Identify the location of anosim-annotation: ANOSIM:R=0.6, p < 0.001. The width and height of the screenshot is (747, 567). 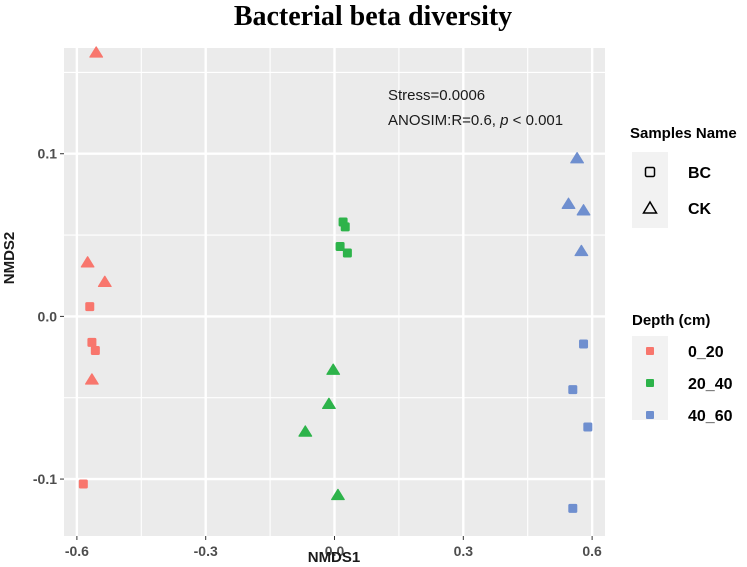
(475, 120).